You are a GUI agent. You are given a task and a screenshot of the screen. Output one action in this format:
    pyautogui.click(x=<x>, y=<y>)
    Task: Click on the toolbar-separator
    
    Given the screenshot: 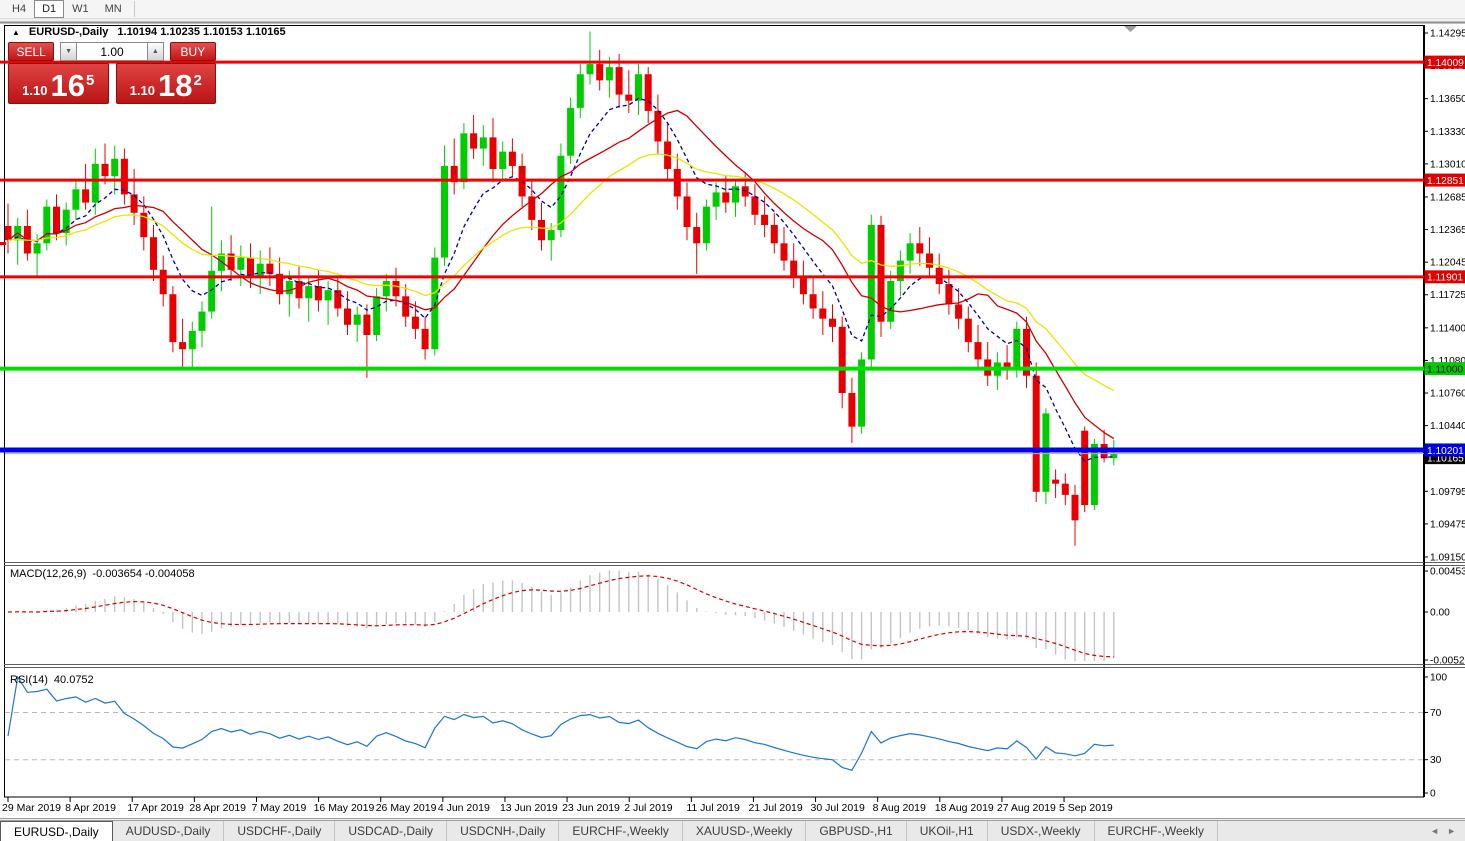 What is the action you would take?
    pyautogui.click(x=134, y=9)
    